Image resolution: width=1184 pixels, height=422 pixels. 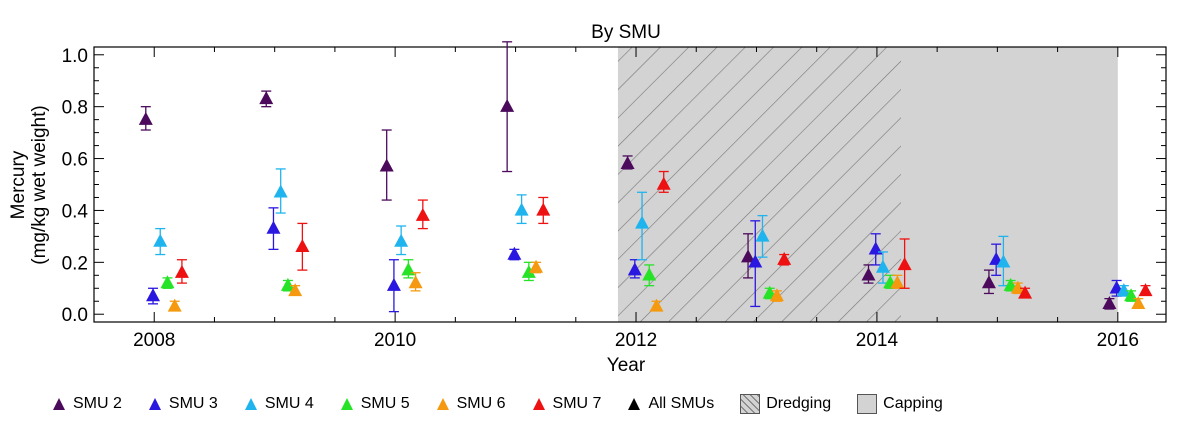 I want to click on fill-swatch-icon, so click(x=867, y=404).